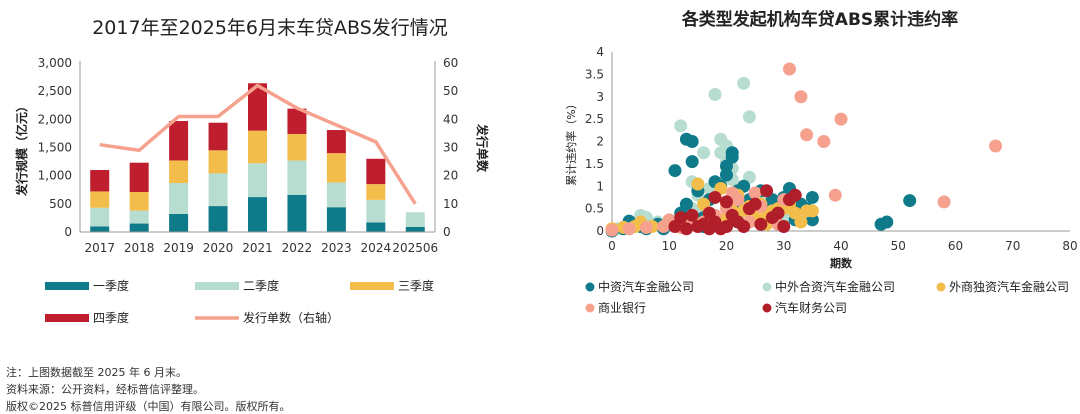 This screenshot has height=414, width=1080. What do you see at coordinates (148, 406) in the screenshot?
I see `footnote-copyright: 版权©2025 标普信用评级（中国）有限公司。版权所有。` at bounding box center [148, 406].